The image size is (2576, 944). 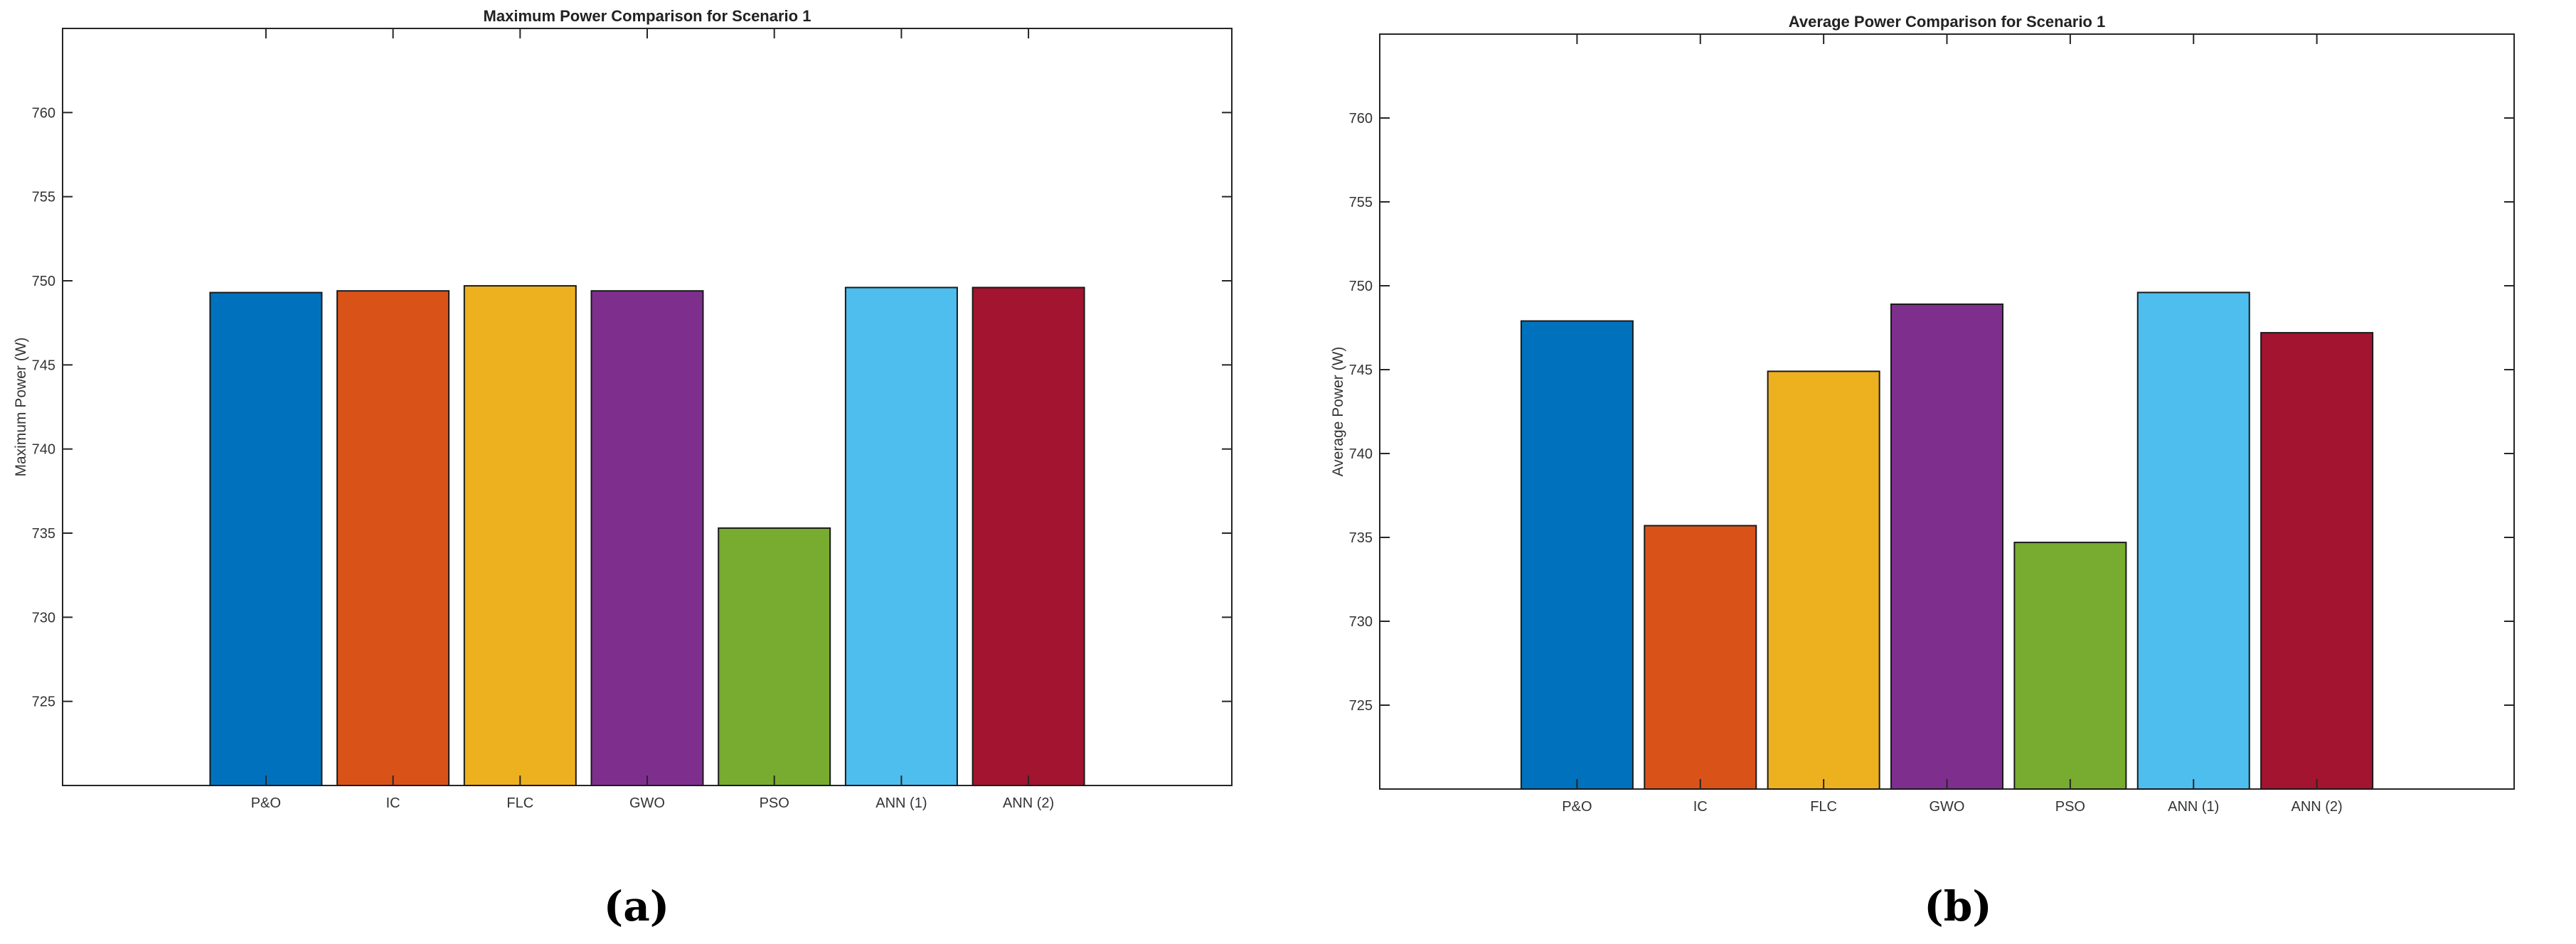 What do you see at coordinates (636, 906) in the screenshot?
I see `panel-label-a: (a)` at bounding box center [636, 906].